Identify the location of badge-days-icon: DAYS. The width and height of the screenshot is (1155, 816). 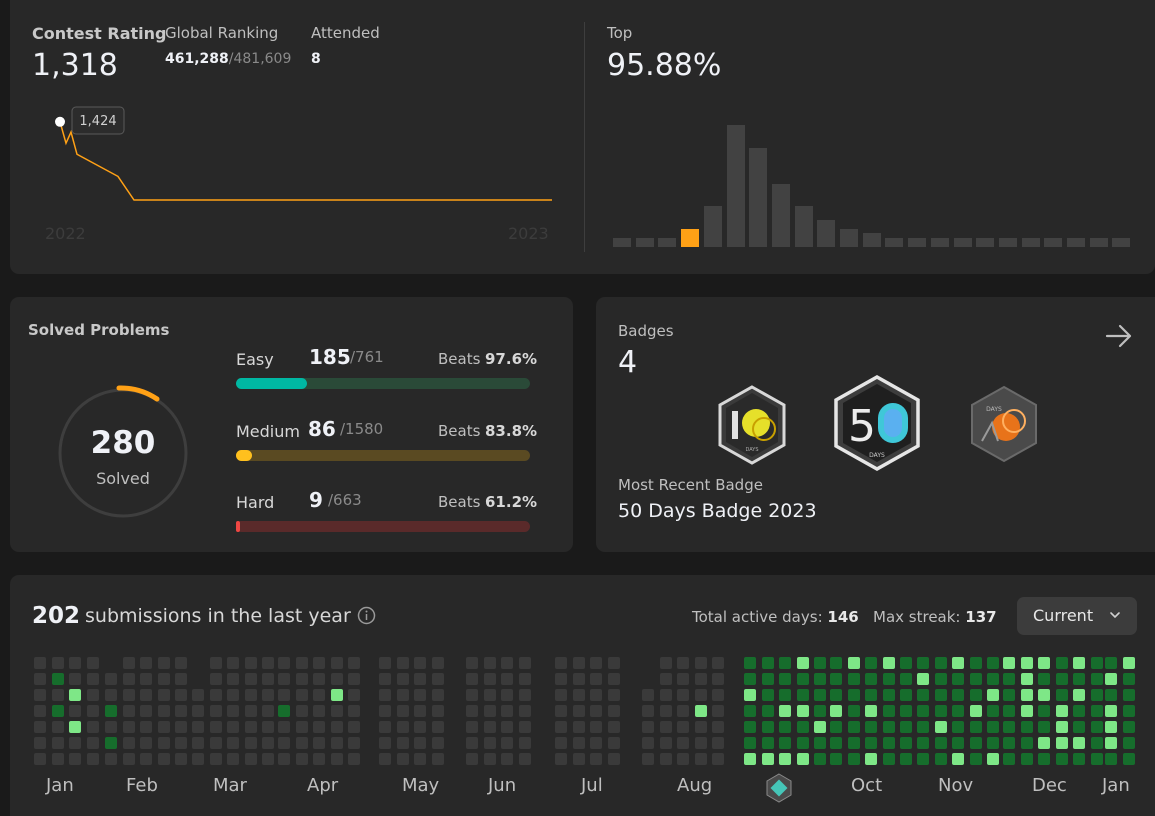
(1004, 424).